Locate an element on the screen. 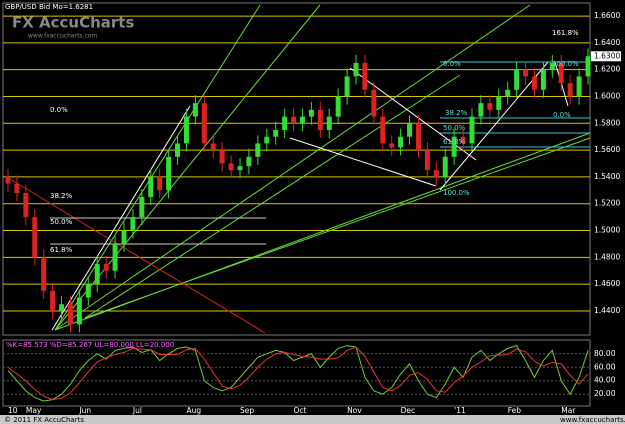  x-tick-label: Aug is located at coordinates (193, 410).